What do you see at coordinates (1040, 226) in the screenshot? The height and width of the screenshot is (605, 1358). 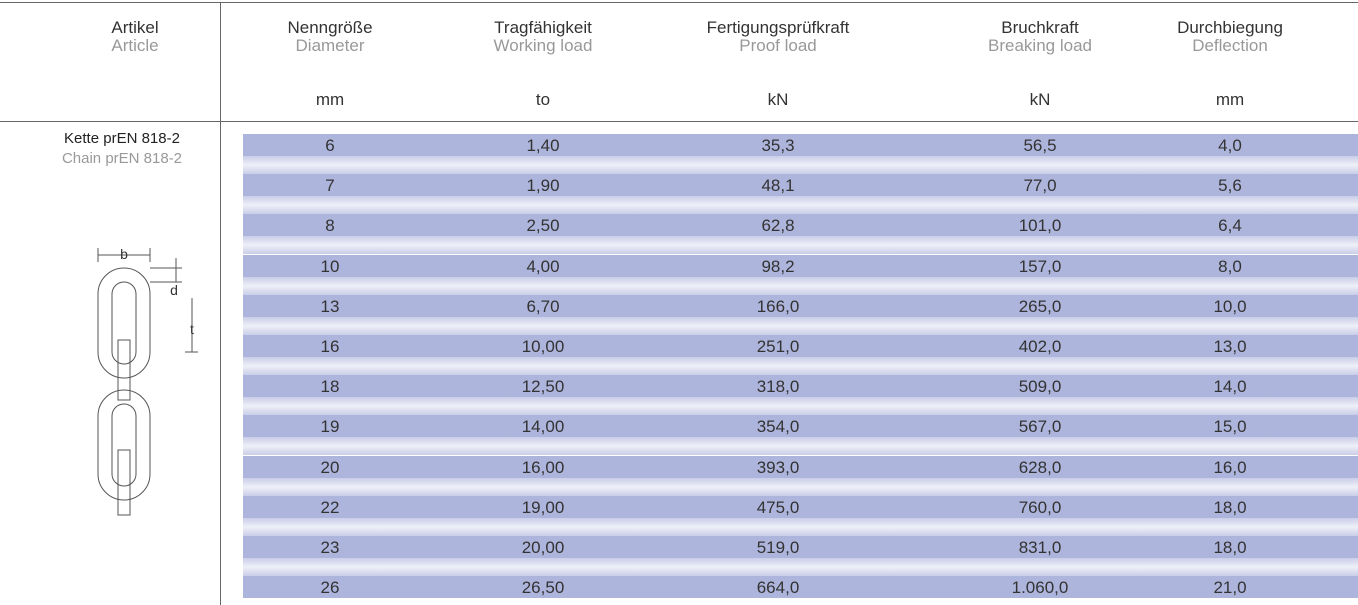 I see `cell: 101,0` at bounding box center [1040, 226].